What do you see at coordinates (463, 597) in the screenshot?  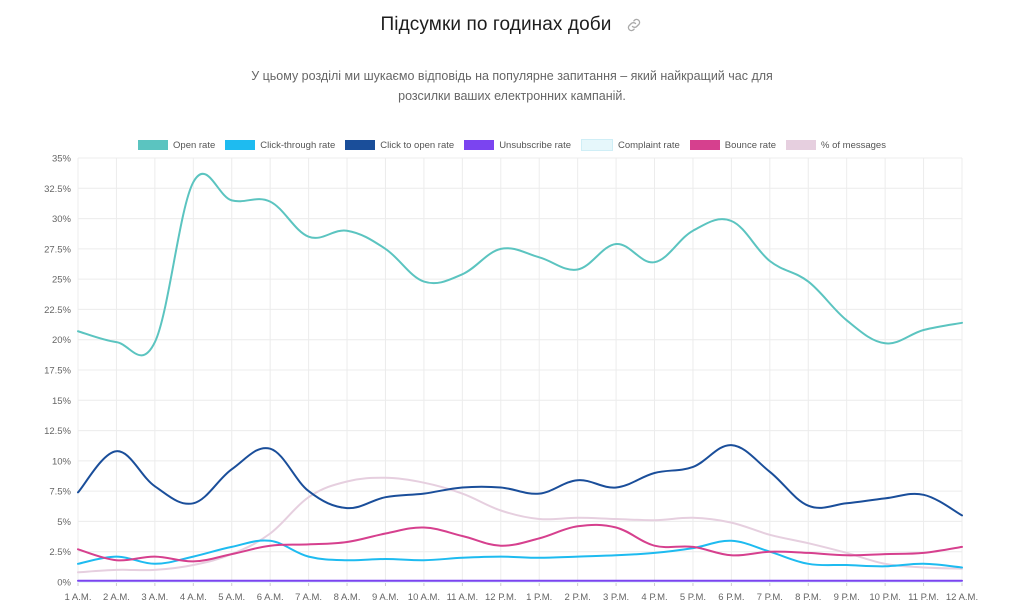 I see `x-tick-label: 11 A.M.` at bounding box center [463, 597].